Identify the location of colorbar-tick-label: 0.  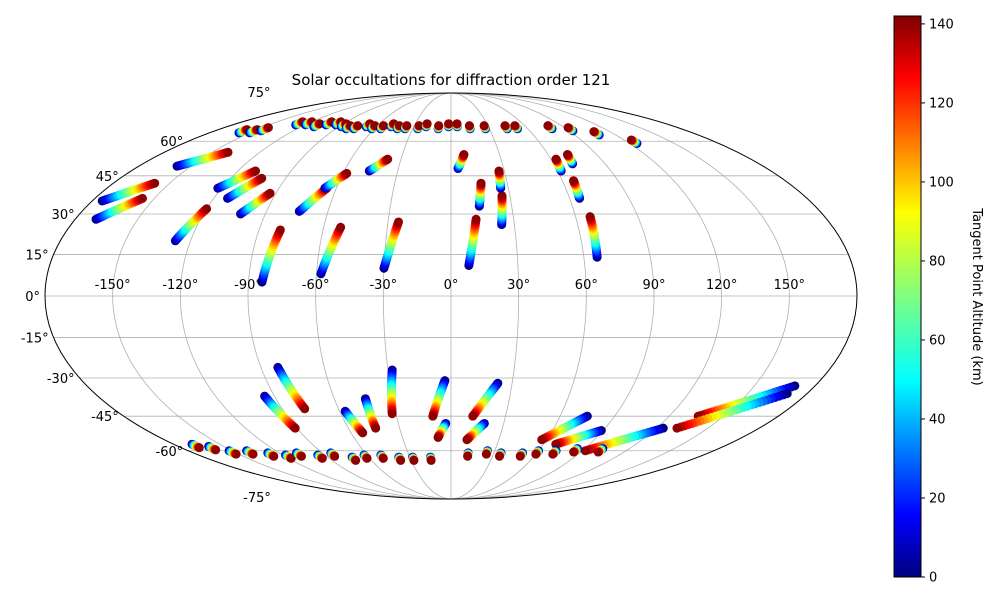
(933, 578).